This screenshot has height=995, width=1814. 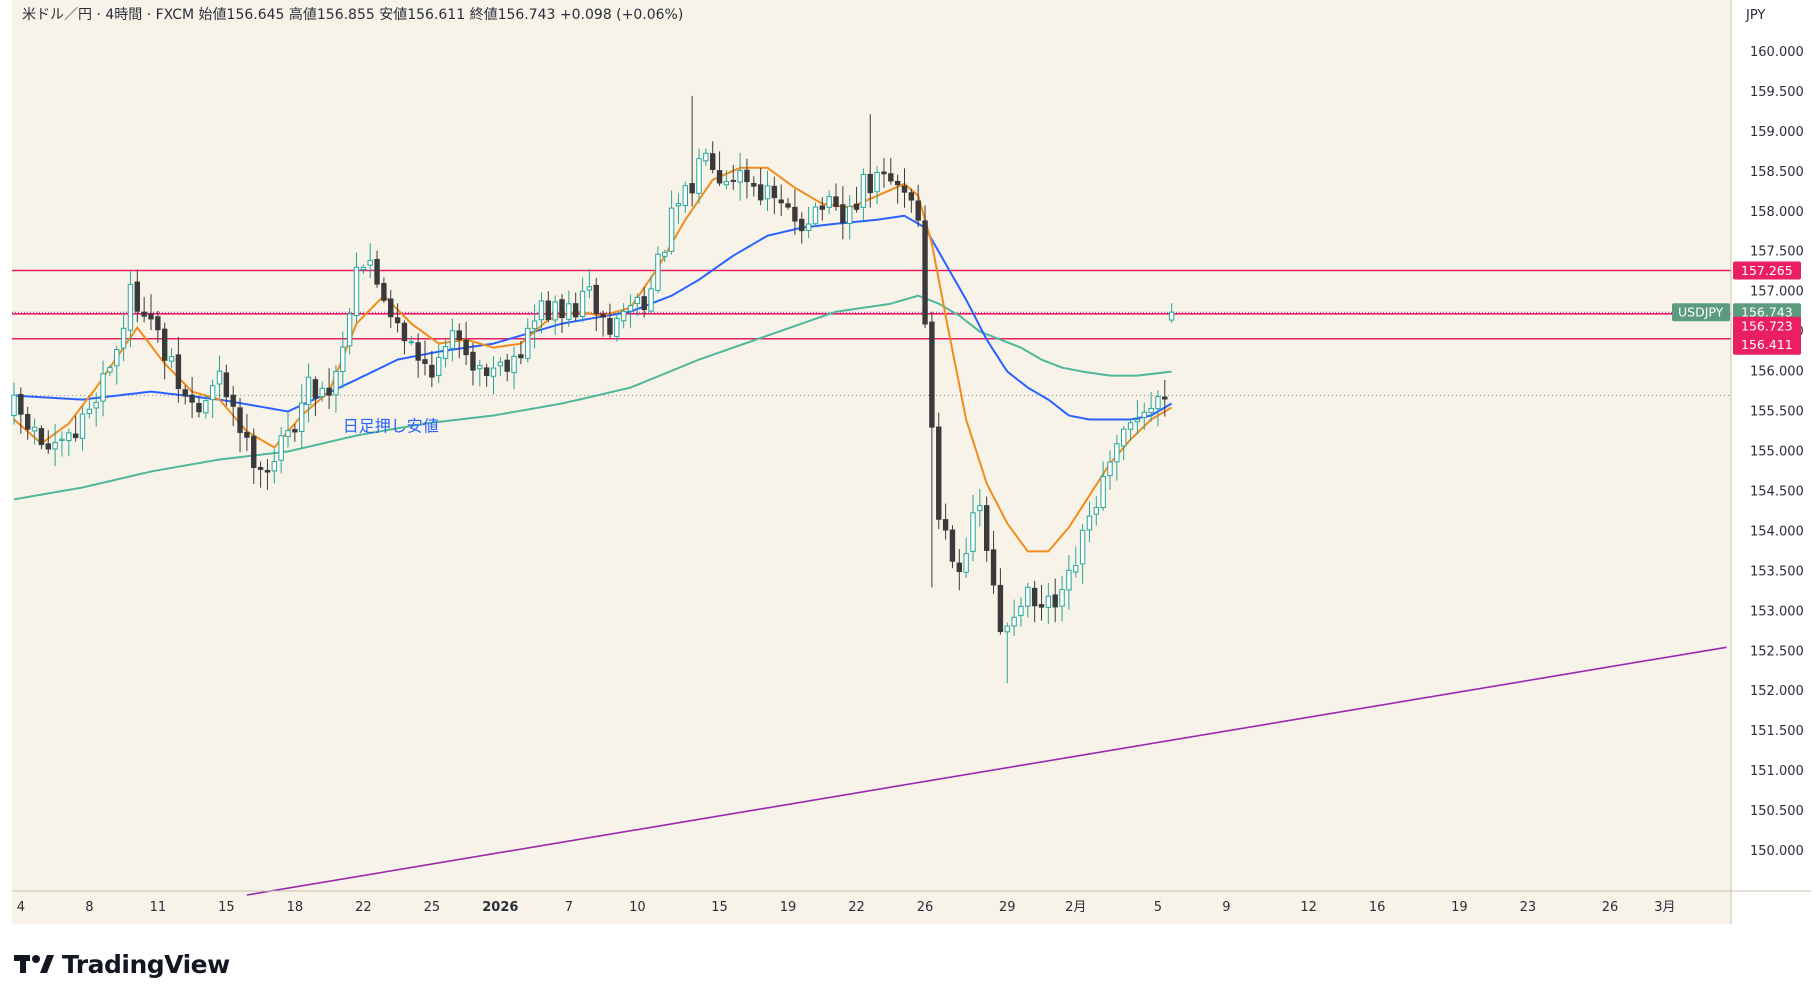 What do you see at coordinates (1777, 372) in the screenshot?
I see `price-tick-label: 156.000` at bounding box center [1777, 372].